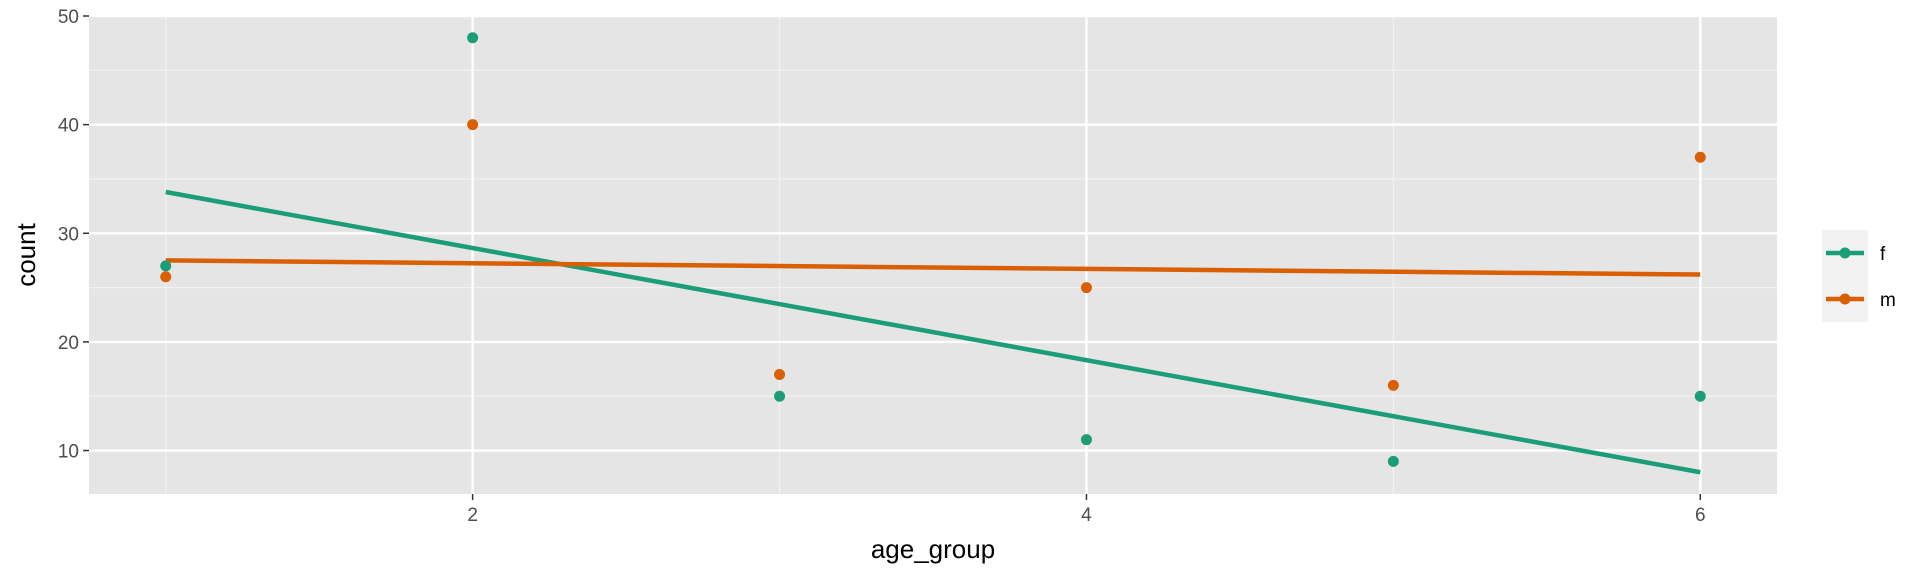 The height and width of the screenshot is (576, 1920). Describe the element at coordinates (1859, 299) in the screenshot. I see `legend-item-m: m` at that location.